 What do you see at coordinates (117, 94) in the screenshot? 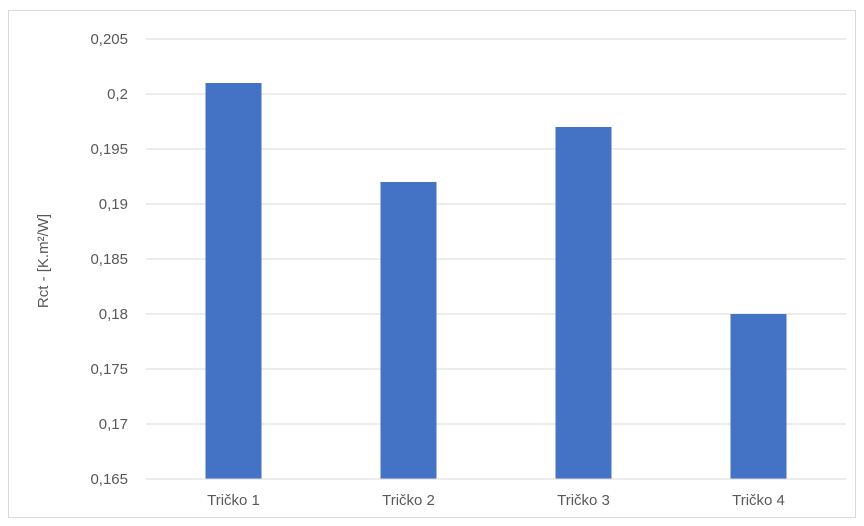
I see `y-tick-label: 0,2` at bounding box center [117, 94].